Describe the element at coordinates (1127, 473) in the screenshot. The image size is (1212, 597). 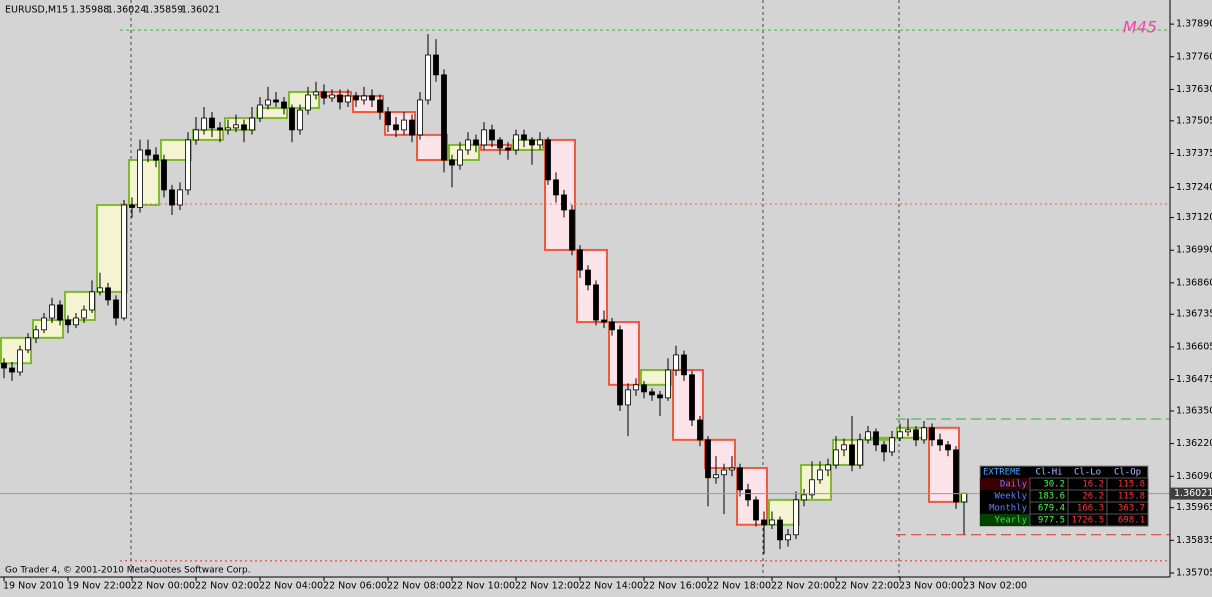
I see `table-header: Cl-Op` at that location.